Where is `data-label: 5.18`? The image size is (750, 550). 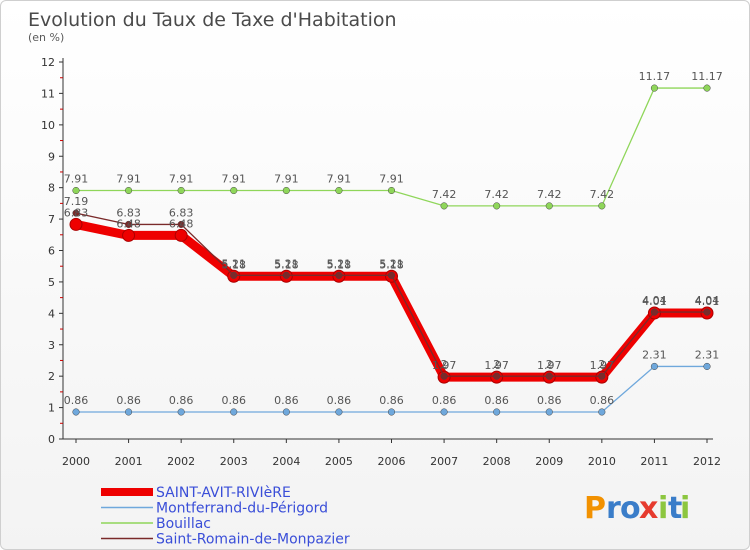 data-label: 5.18 is located at coordinates (339, 264).